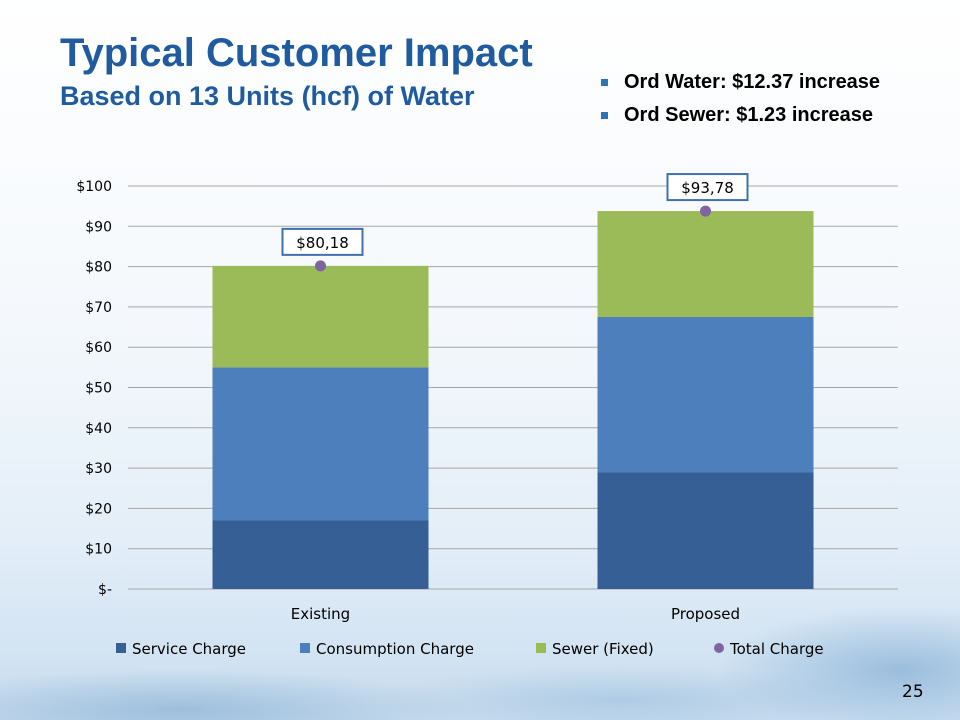 The image size is (960, 720). What do you see at coordinates (105, 590) in the screenshot?
I see `y-tick-label: $-` at bounding box center [105, 590].